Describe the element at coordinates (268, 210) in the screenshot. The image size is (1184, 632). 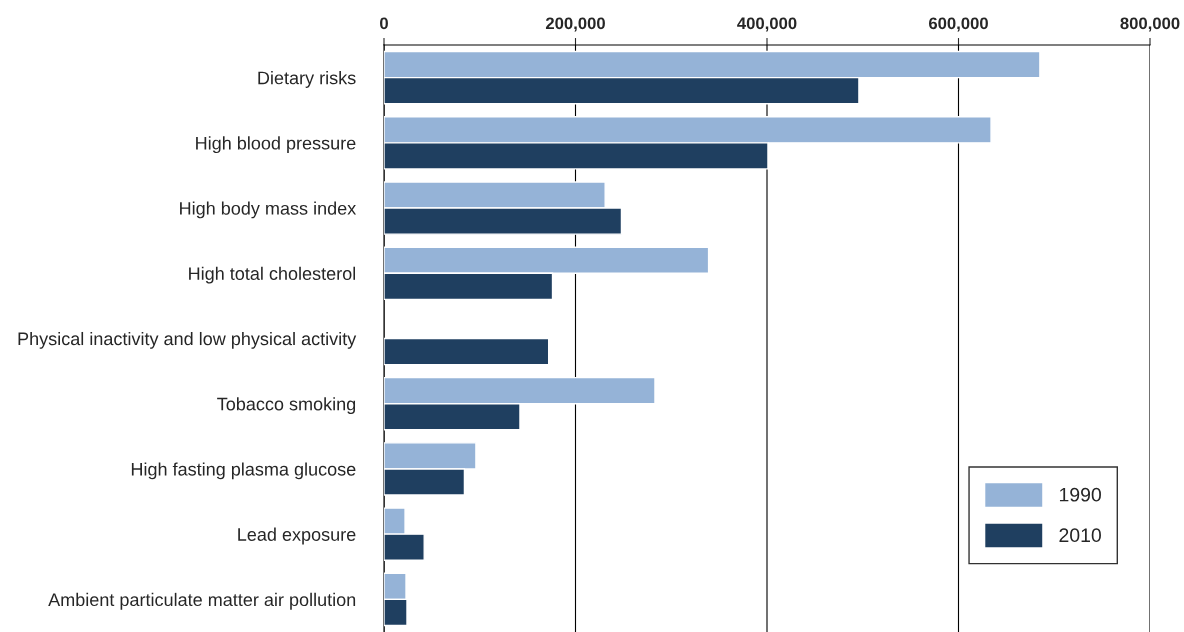
I see `y-tick-label: High body mass index` at that location.